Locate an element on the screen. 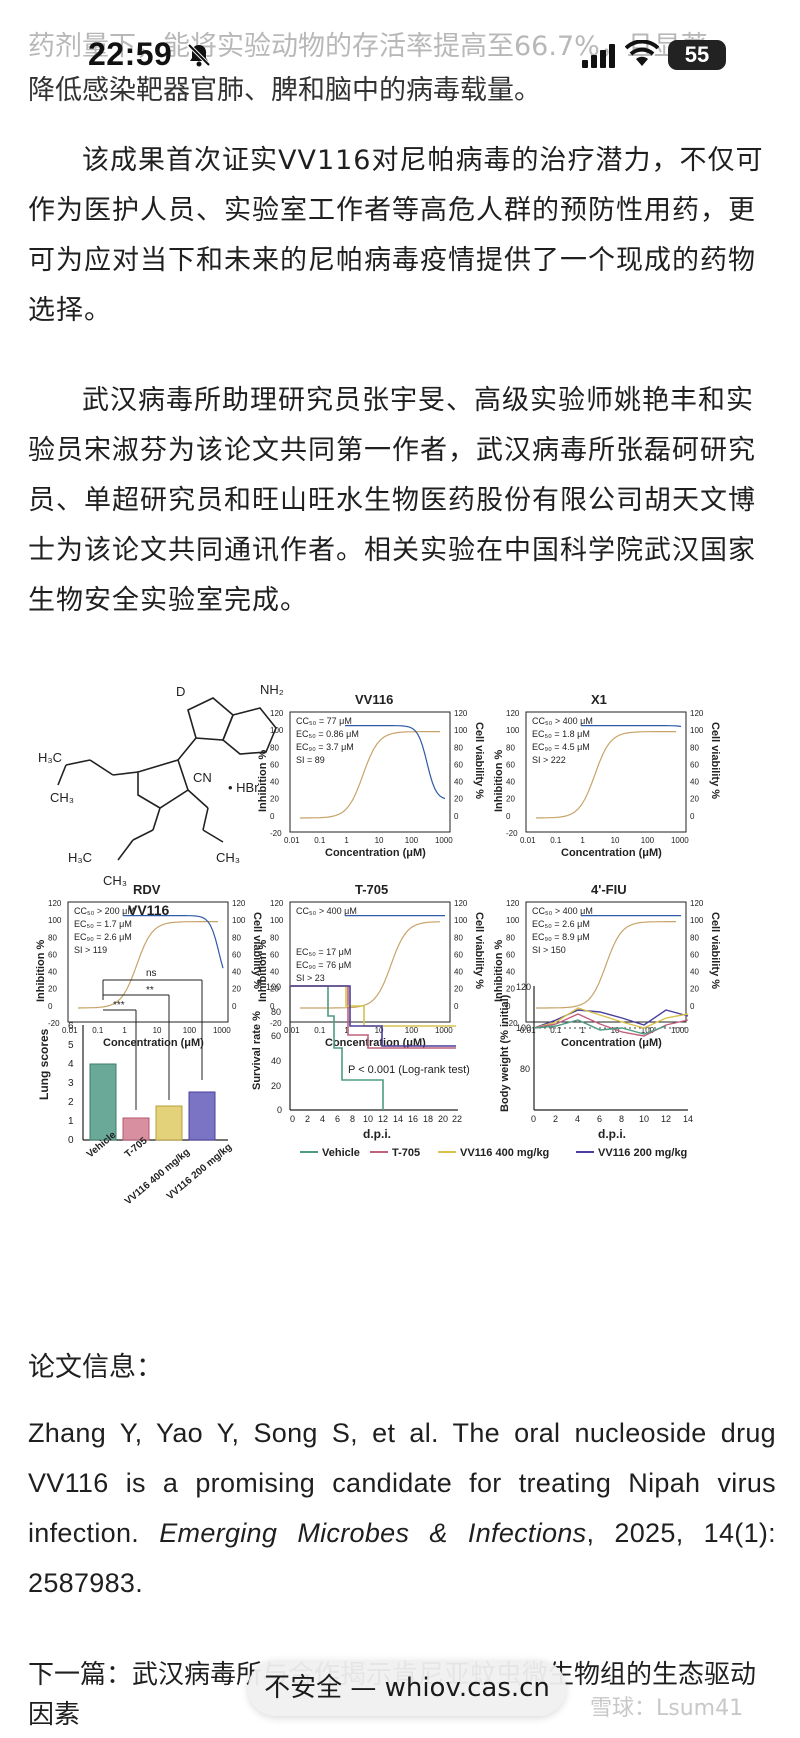  atom-label: NH₂ is located at coordinates (272, 689).